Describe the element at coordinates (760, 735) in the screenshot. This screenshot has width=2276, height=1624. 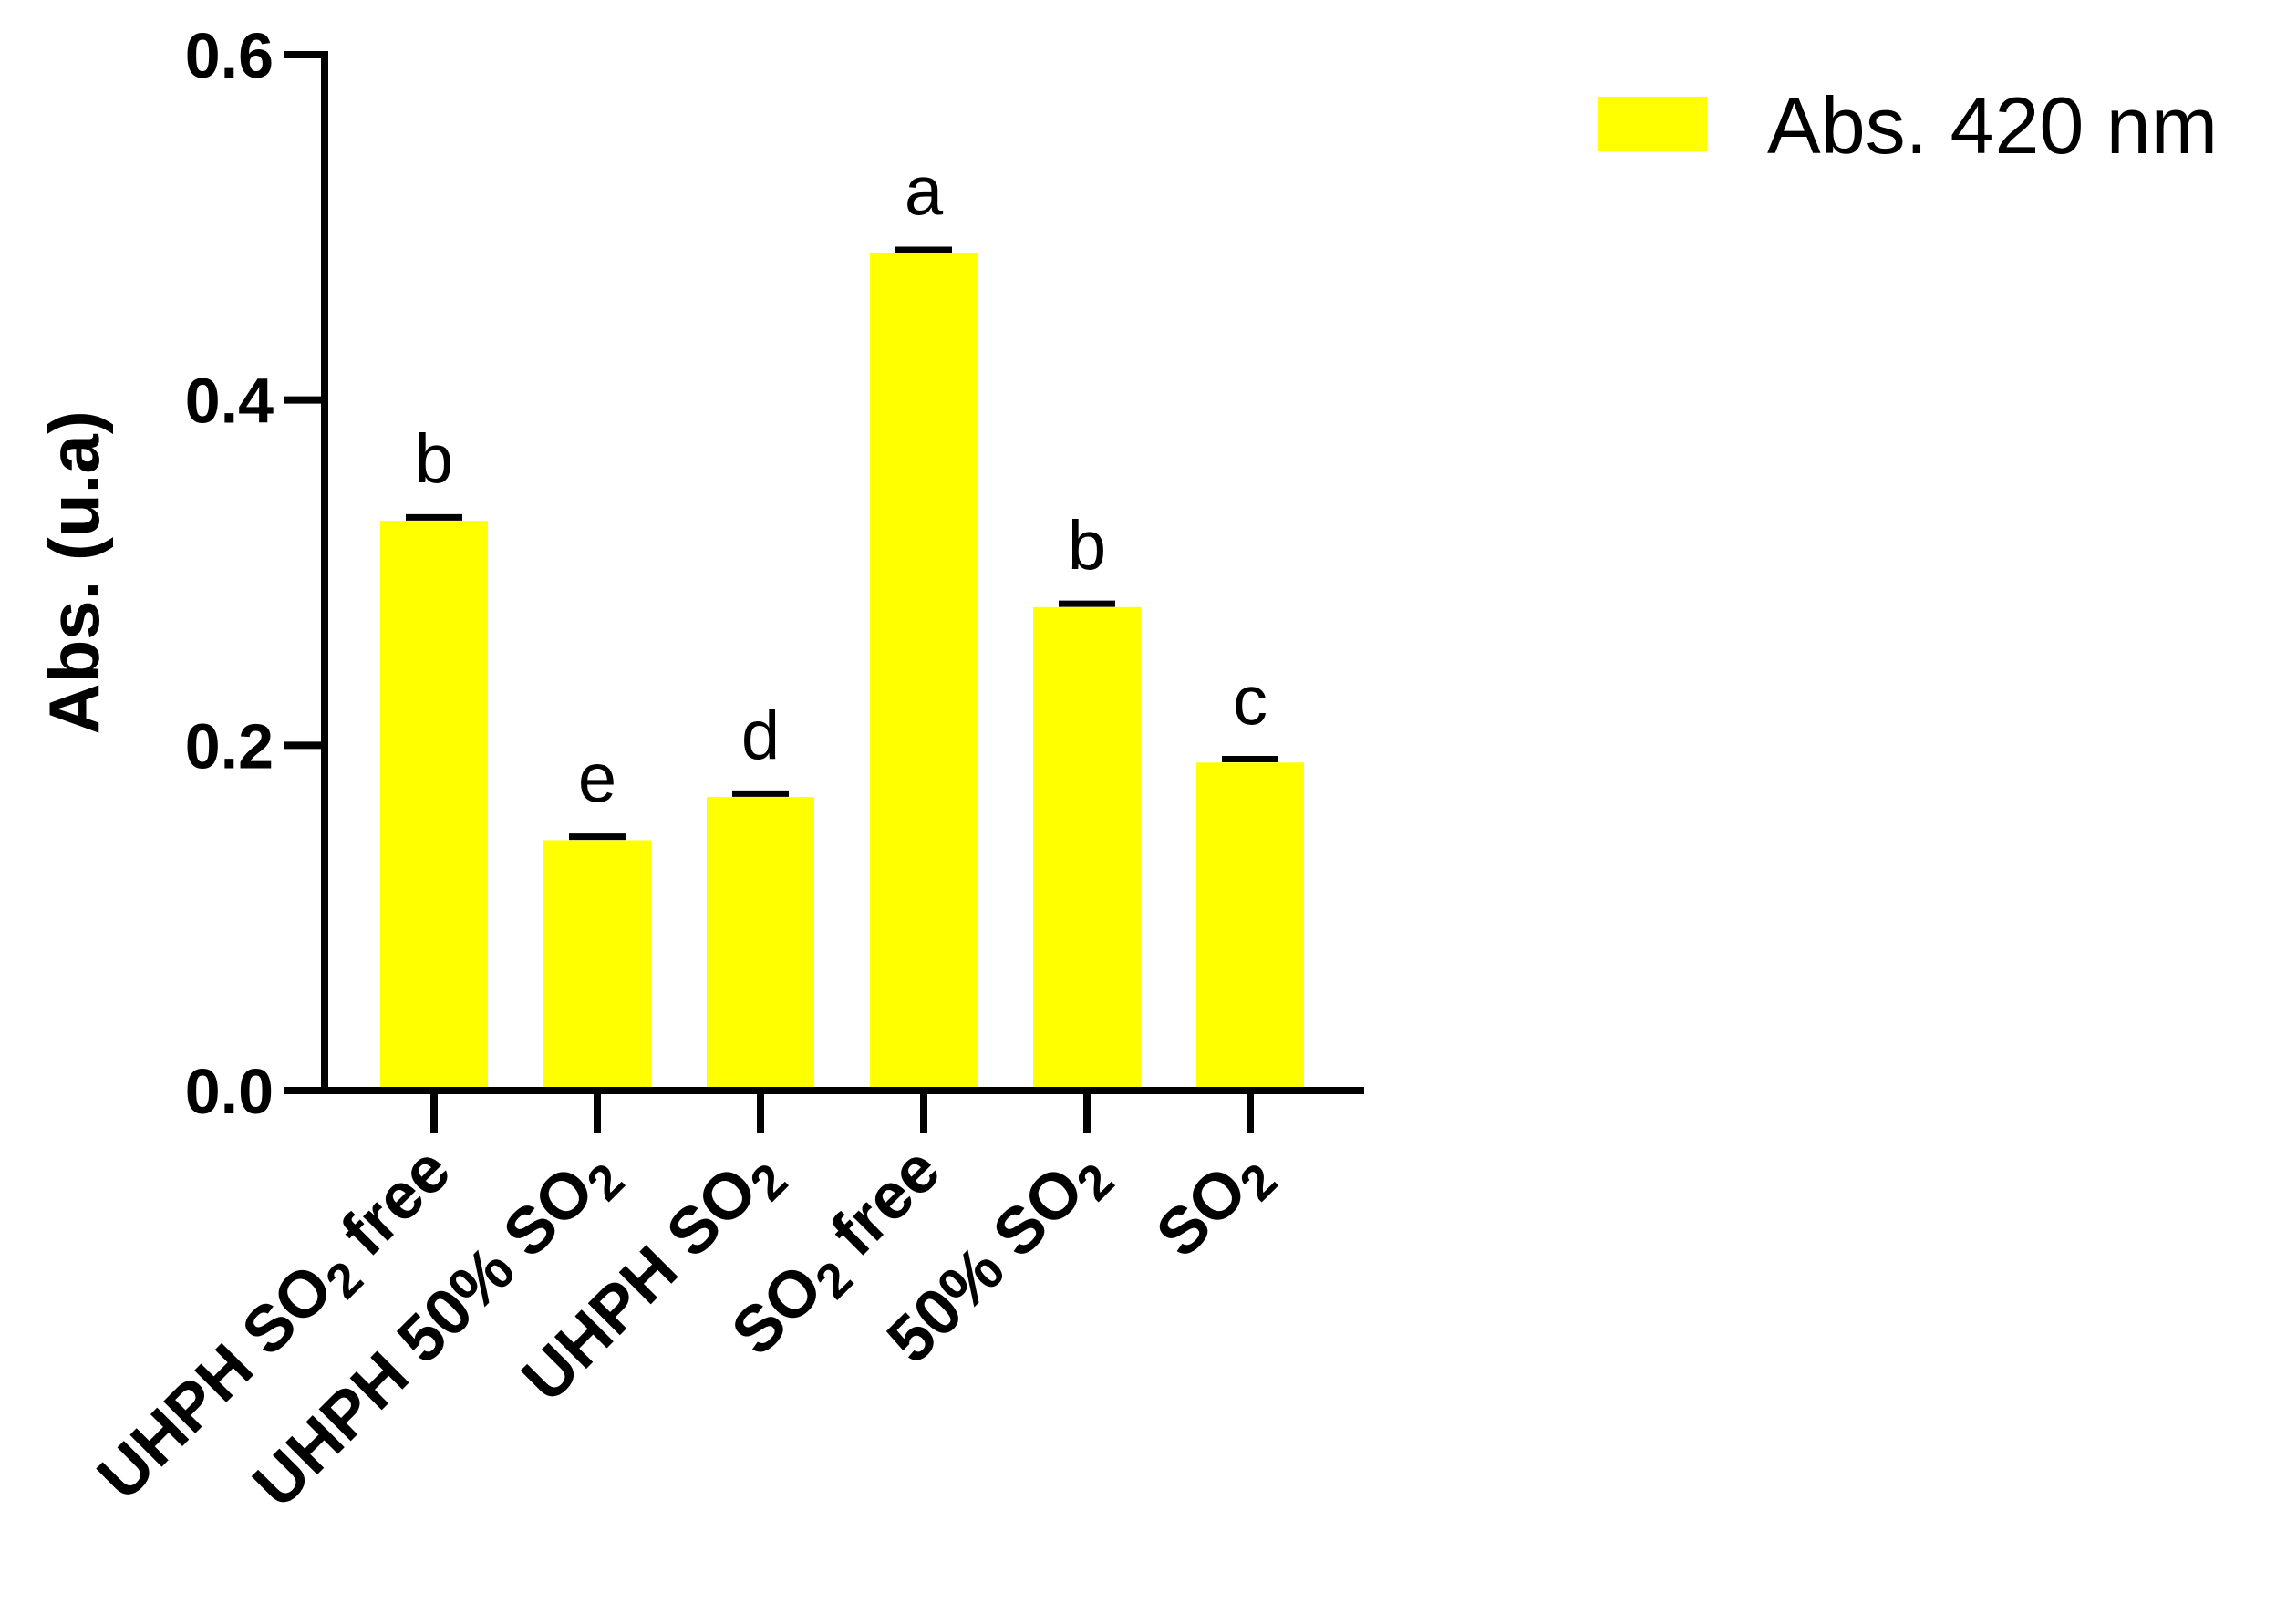
I see `significance-letter: d` at that location.